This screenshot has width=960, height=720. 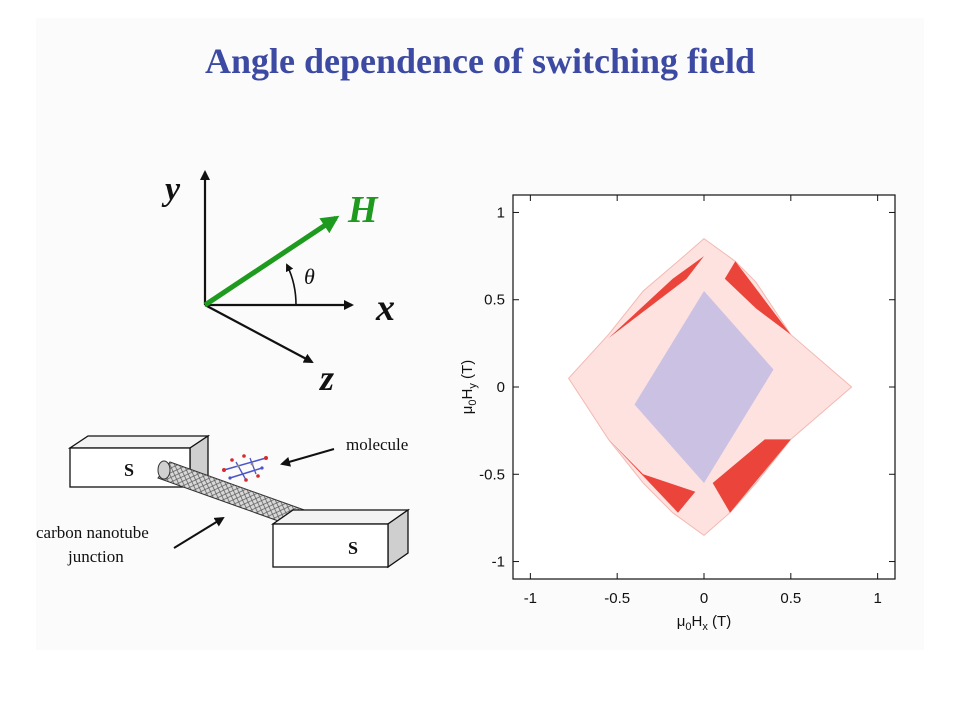 What do you see at coordinates (790, 598) in the screenshot?
I see `x-tick-label: 0.5` at bounding box center [790, 598].